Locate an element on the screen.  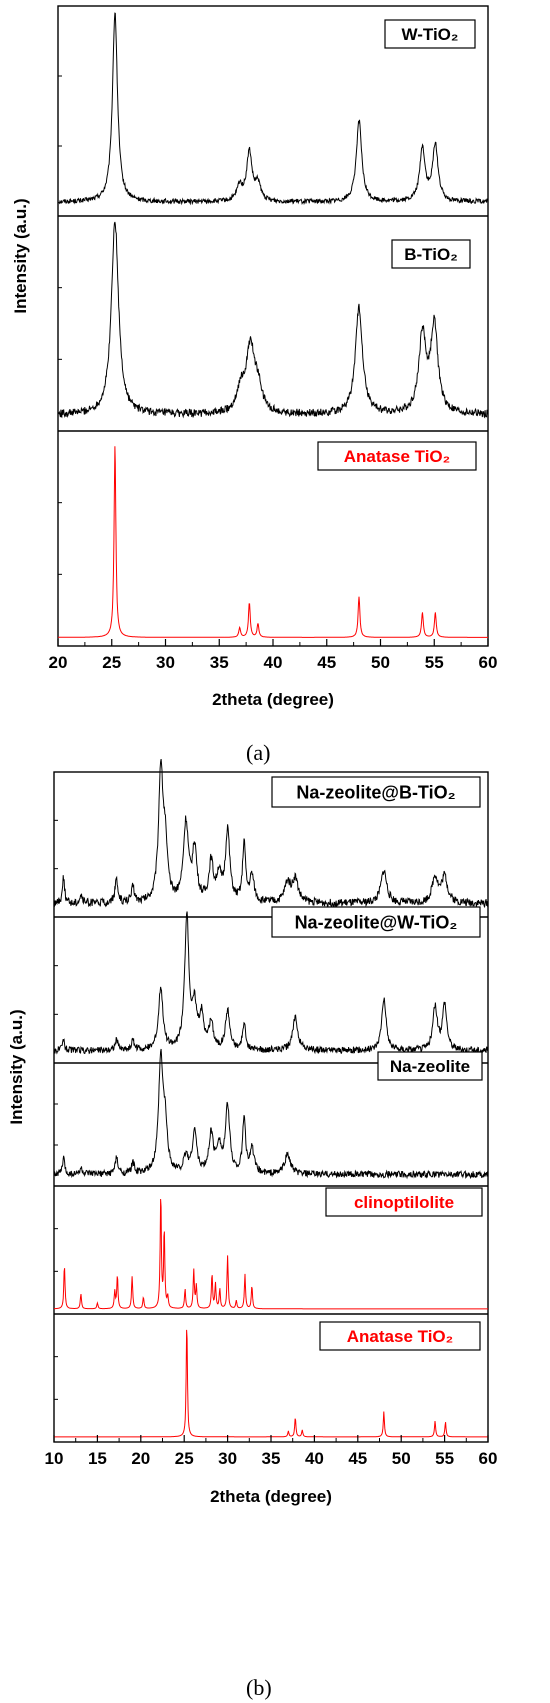
caption-a: (a) is located at coordinates (258, 752).